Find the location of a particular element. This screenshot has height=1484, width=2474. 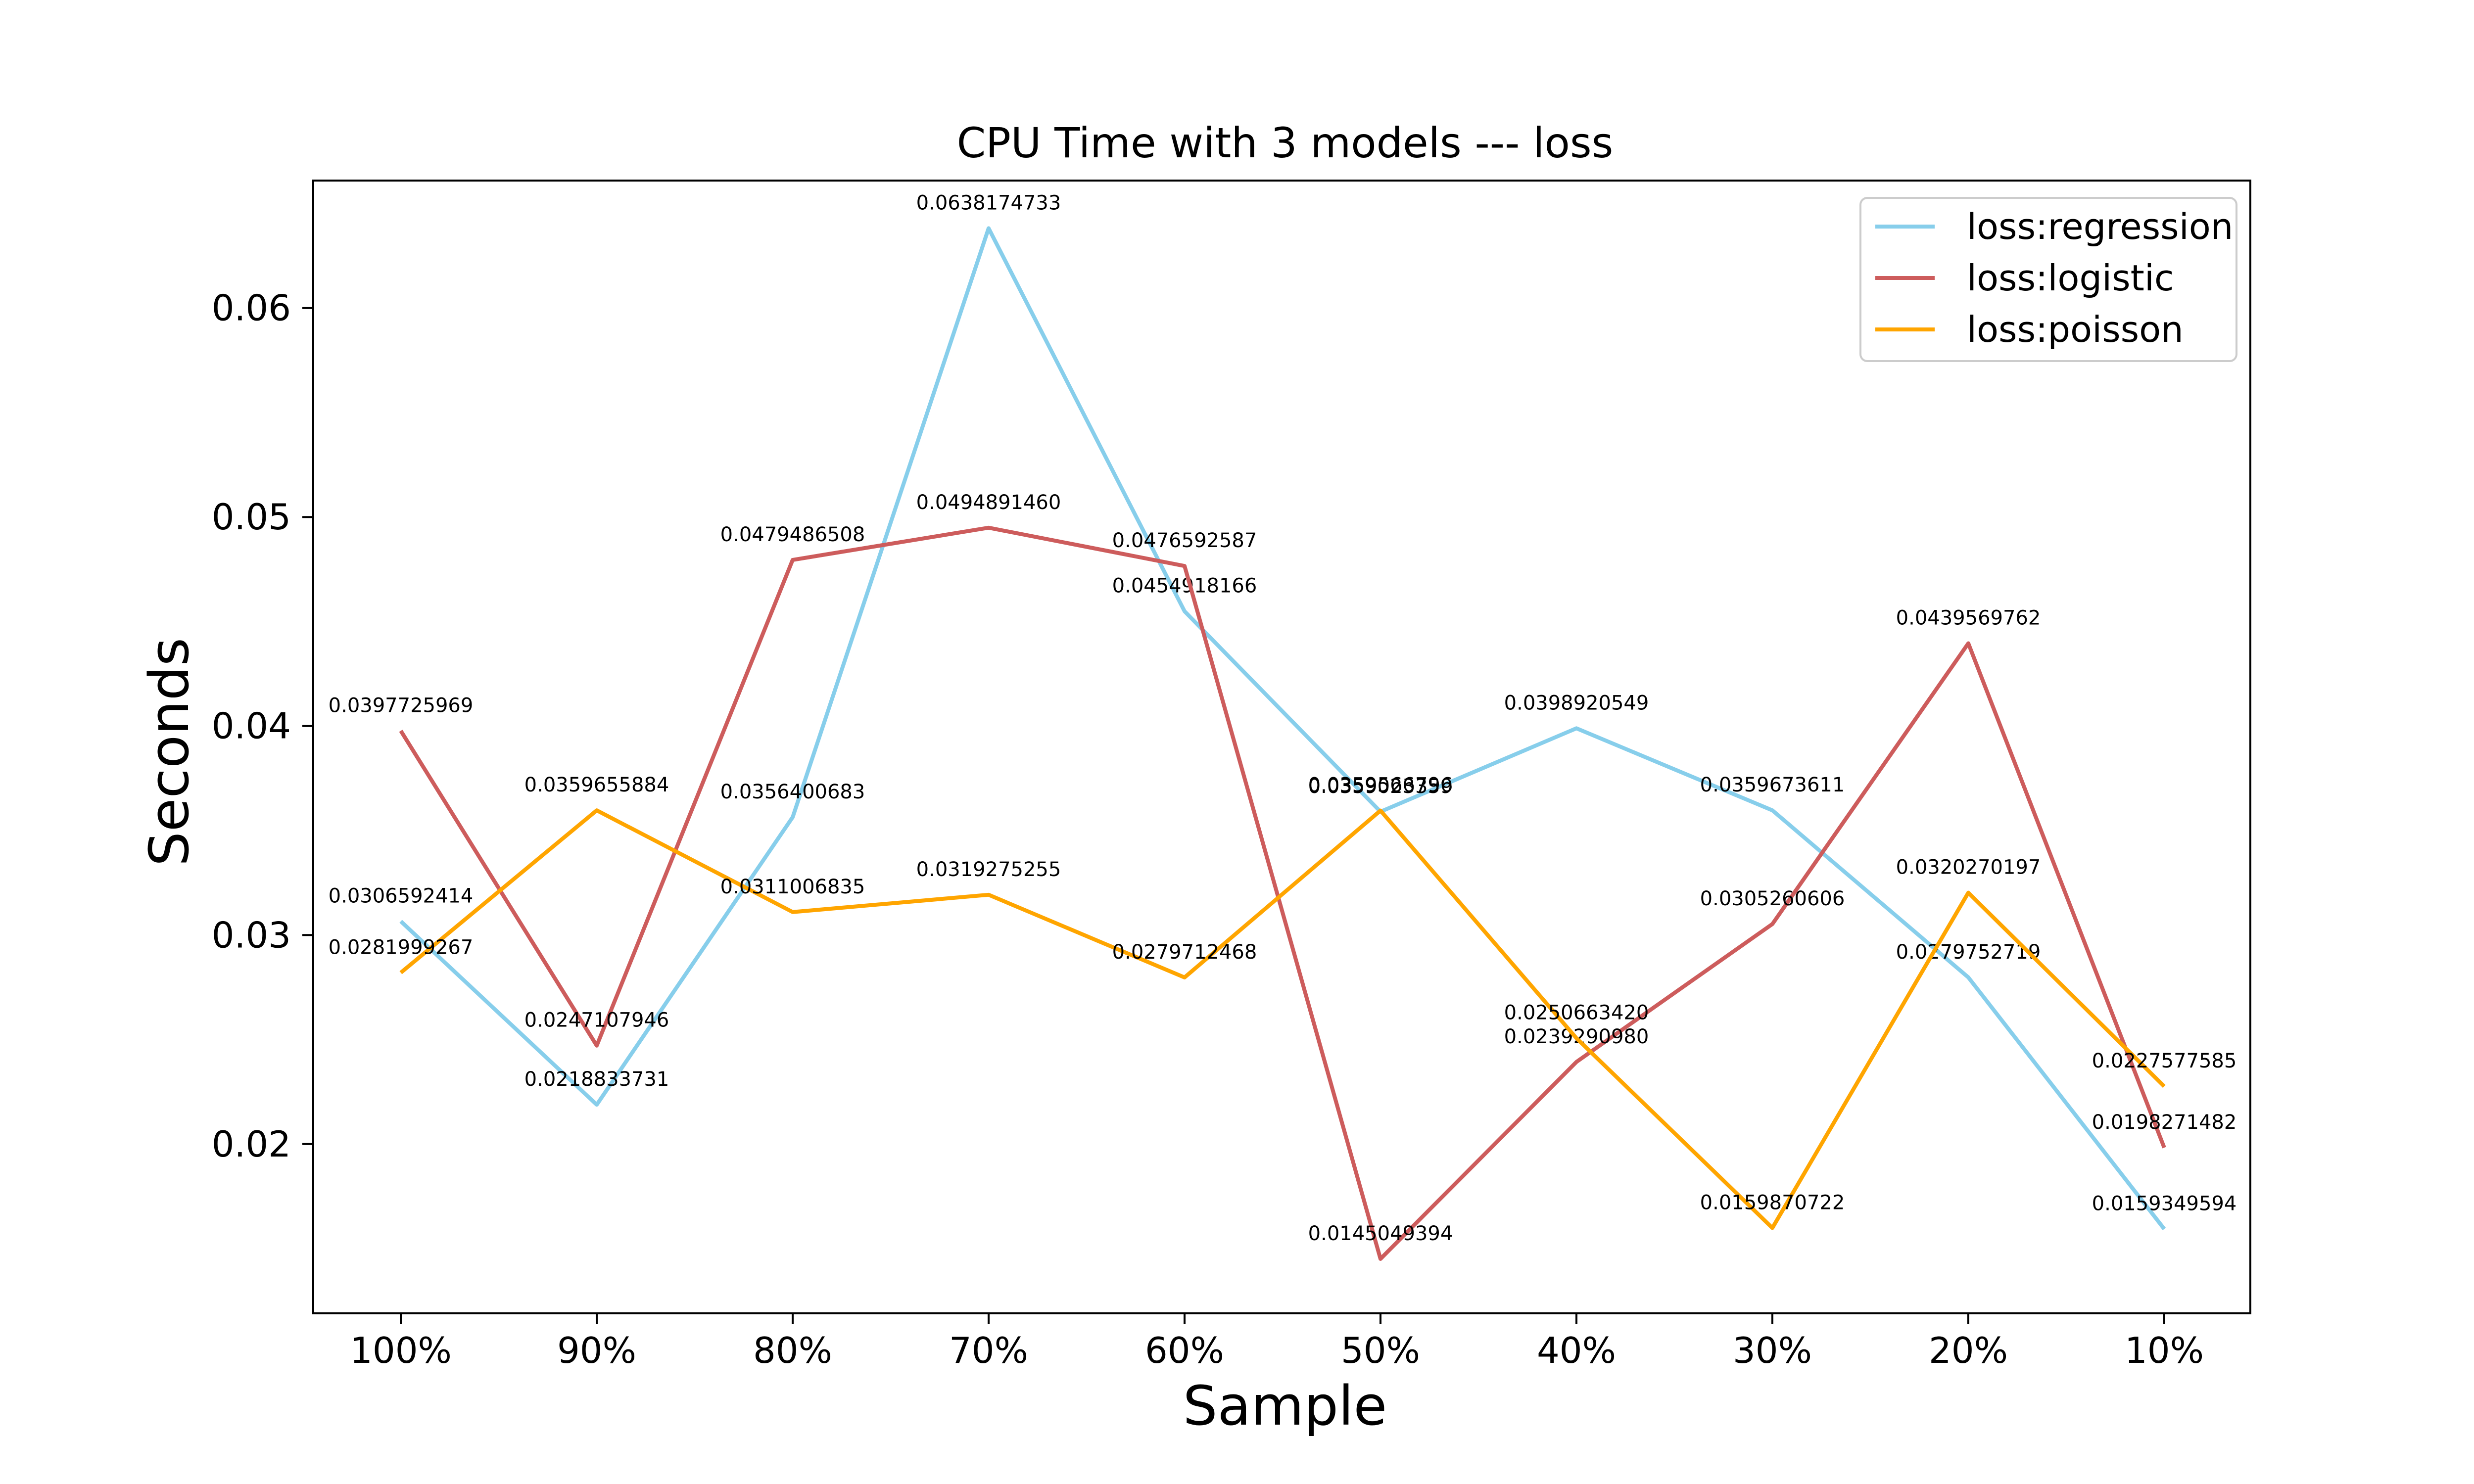

x-tick-label: 80% is located at coordinates (793, 1350).